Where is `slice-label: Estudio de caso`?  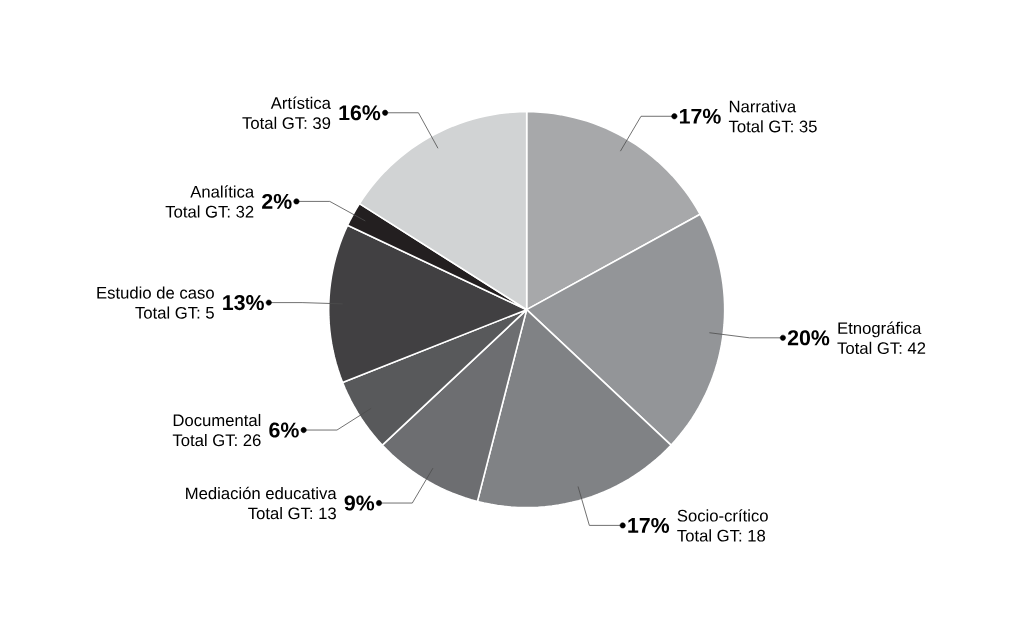
slice-label: Estudio de caso is located at coordinates (155, 292).